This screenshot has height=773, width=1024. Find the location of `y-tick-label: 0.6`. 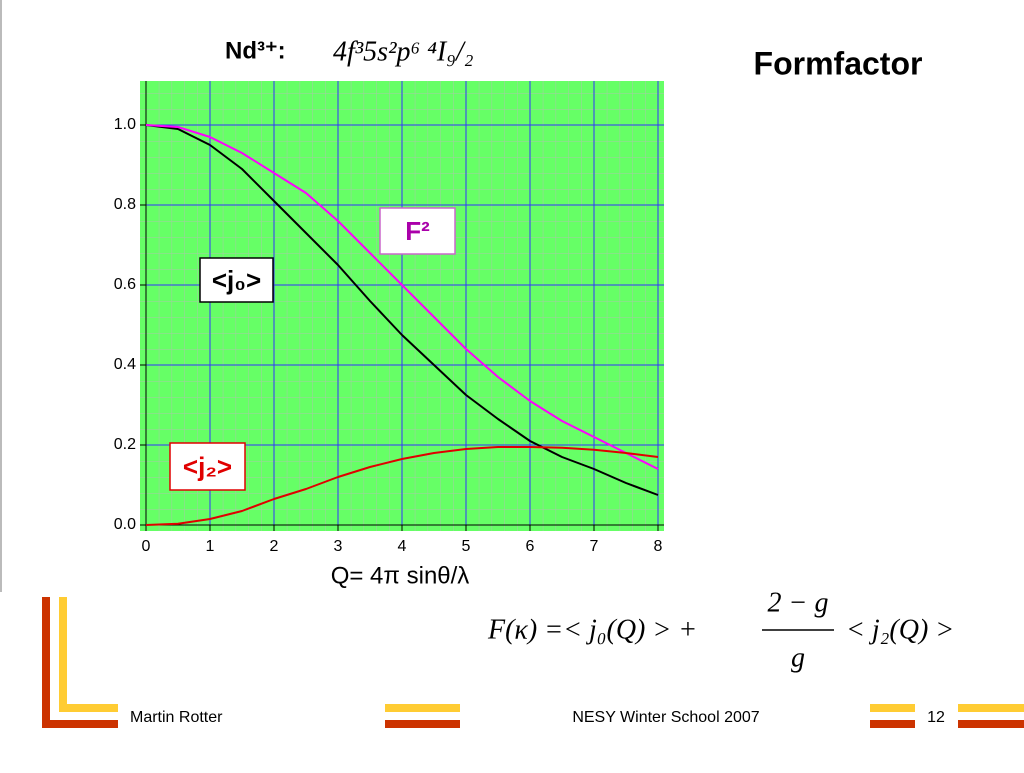

y-tick-label: 0.6 is located at coordinates (125, 284).